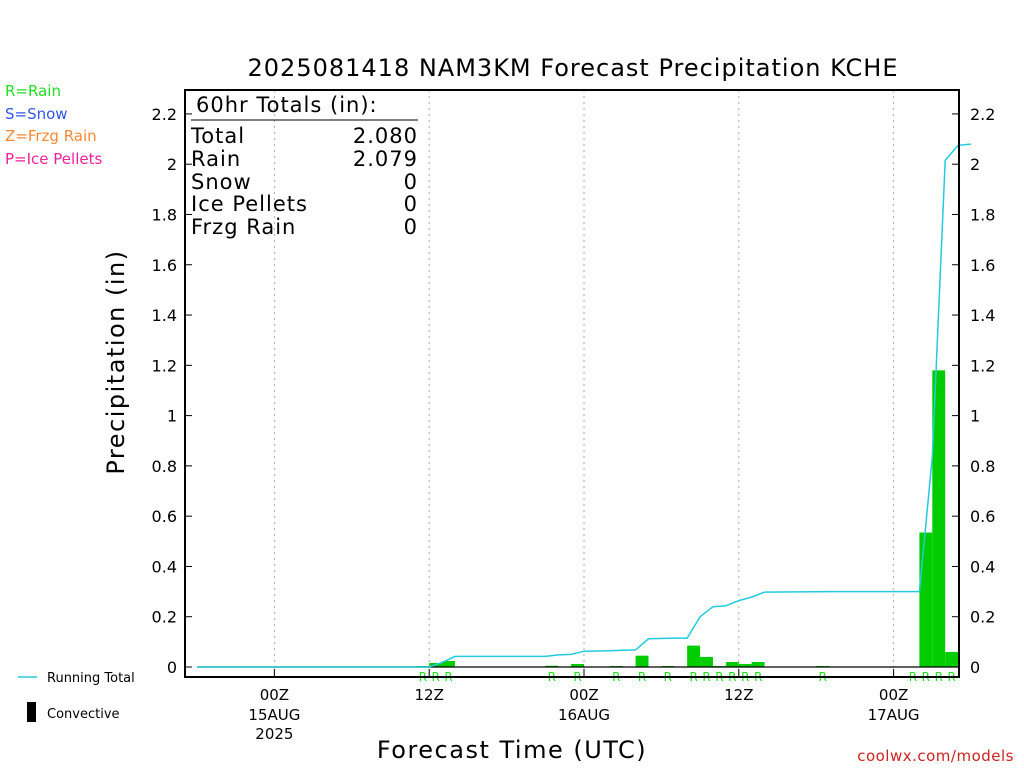 The height and width of the screenshot is (768, 1024). I want to click on x-tick-date-4: 17AUG, so click(894, 715).